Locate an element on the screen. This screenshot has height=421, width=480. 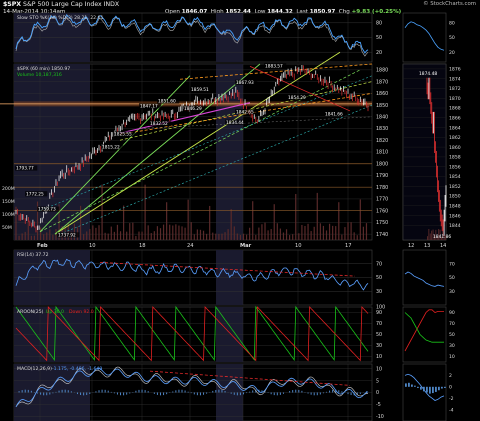
price-annotation: 1759.73 is located at coordinates (47, 210).